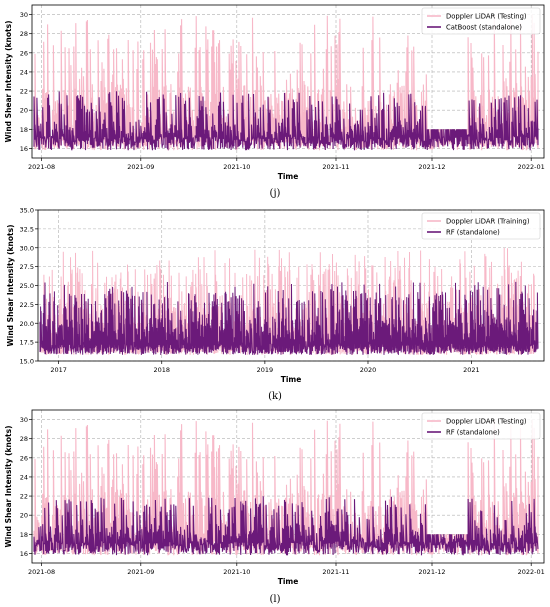 This screenshot has height=607, width=550. I want to click on y-tick-label: 30.0, so click(27, 248).